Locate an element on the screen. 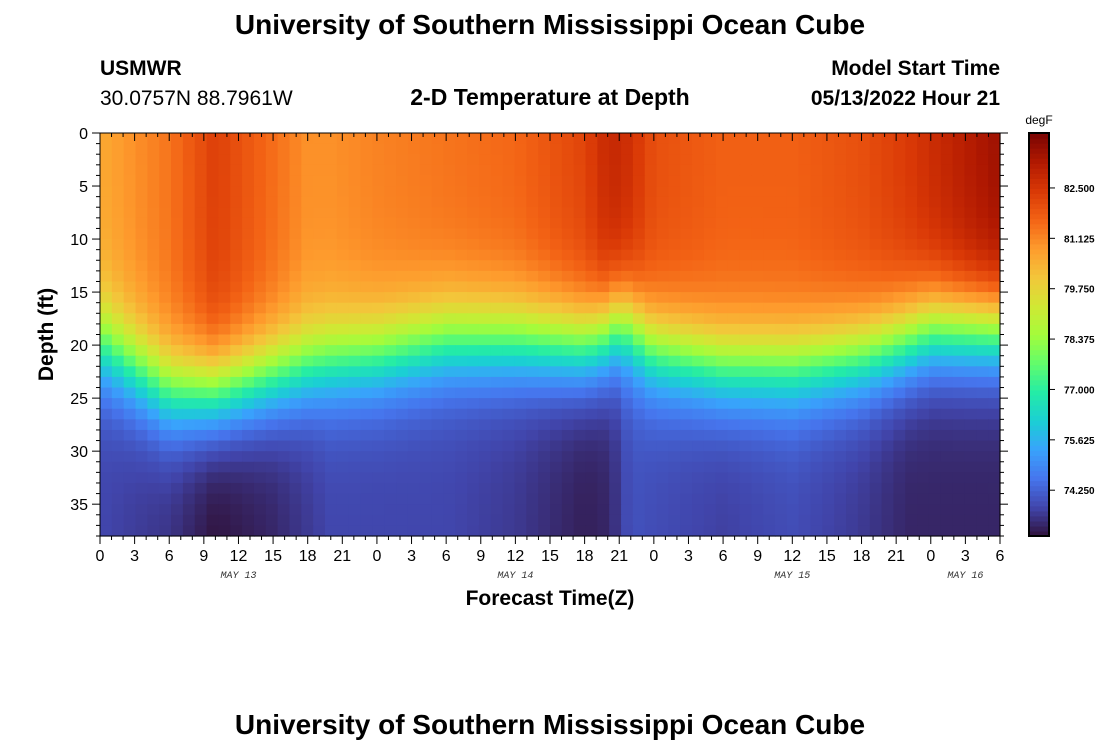 This screenshot has height=750, width=1100. y-tick-label: 15 is located at coordinates (79, 293).